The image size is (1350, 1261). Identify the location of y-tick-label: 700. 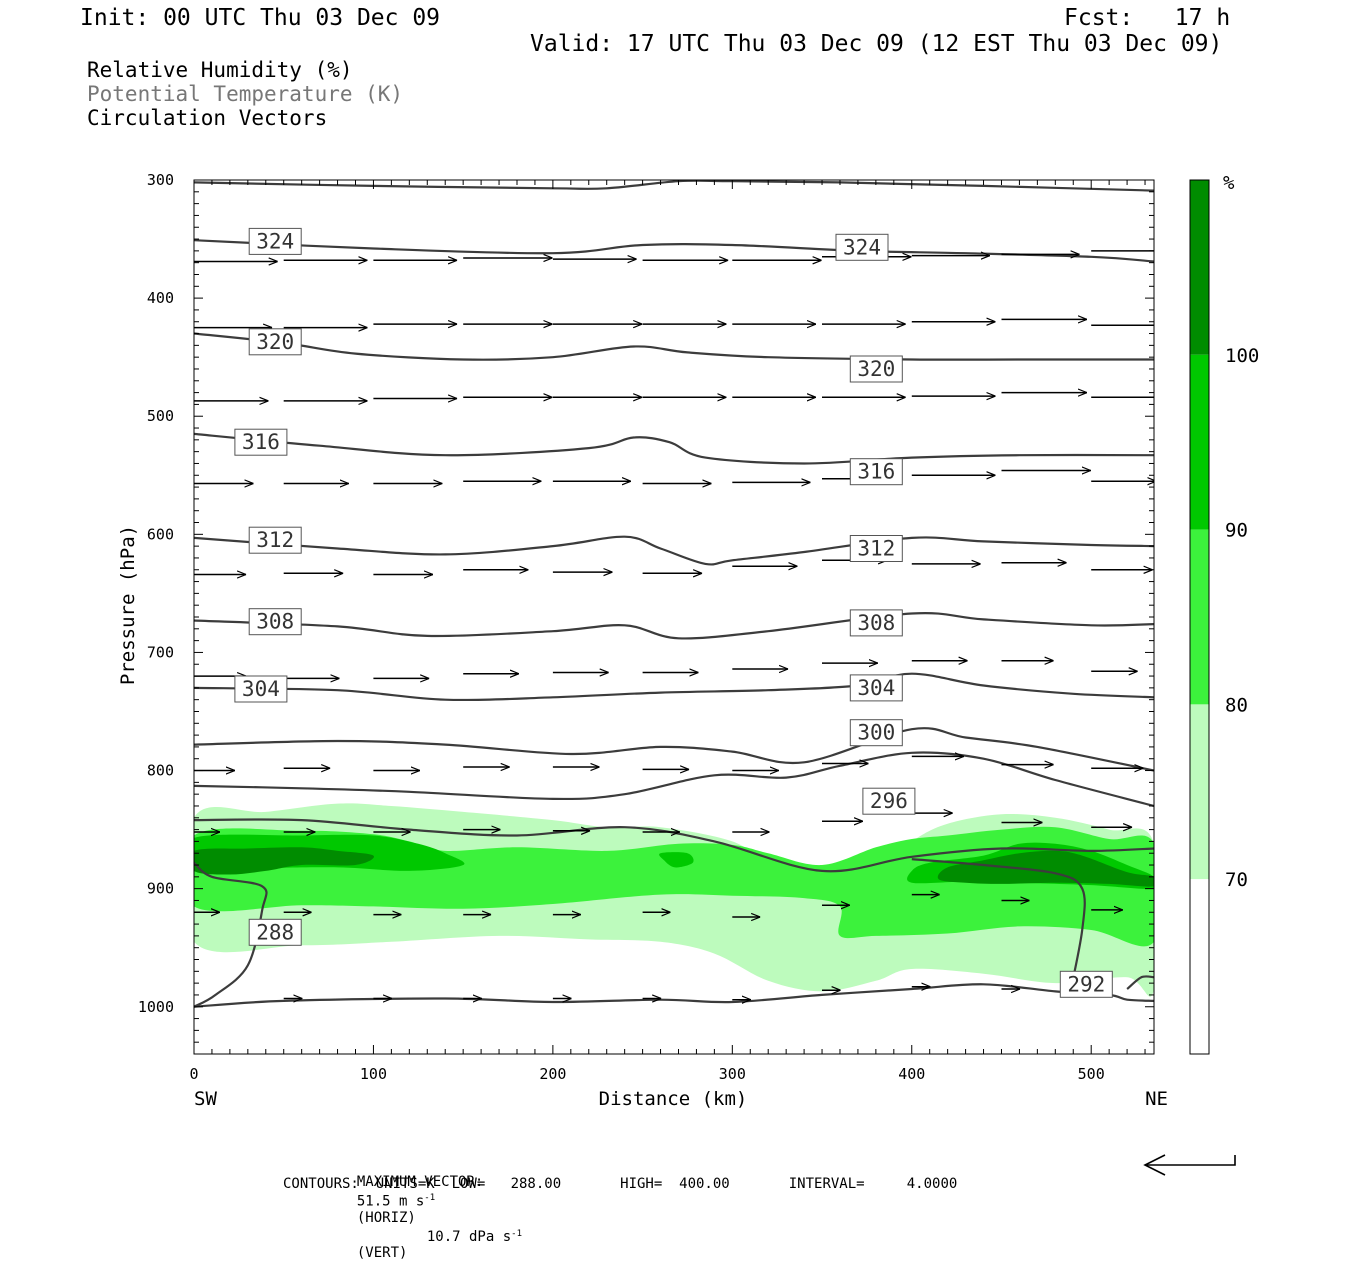
(160, 652).